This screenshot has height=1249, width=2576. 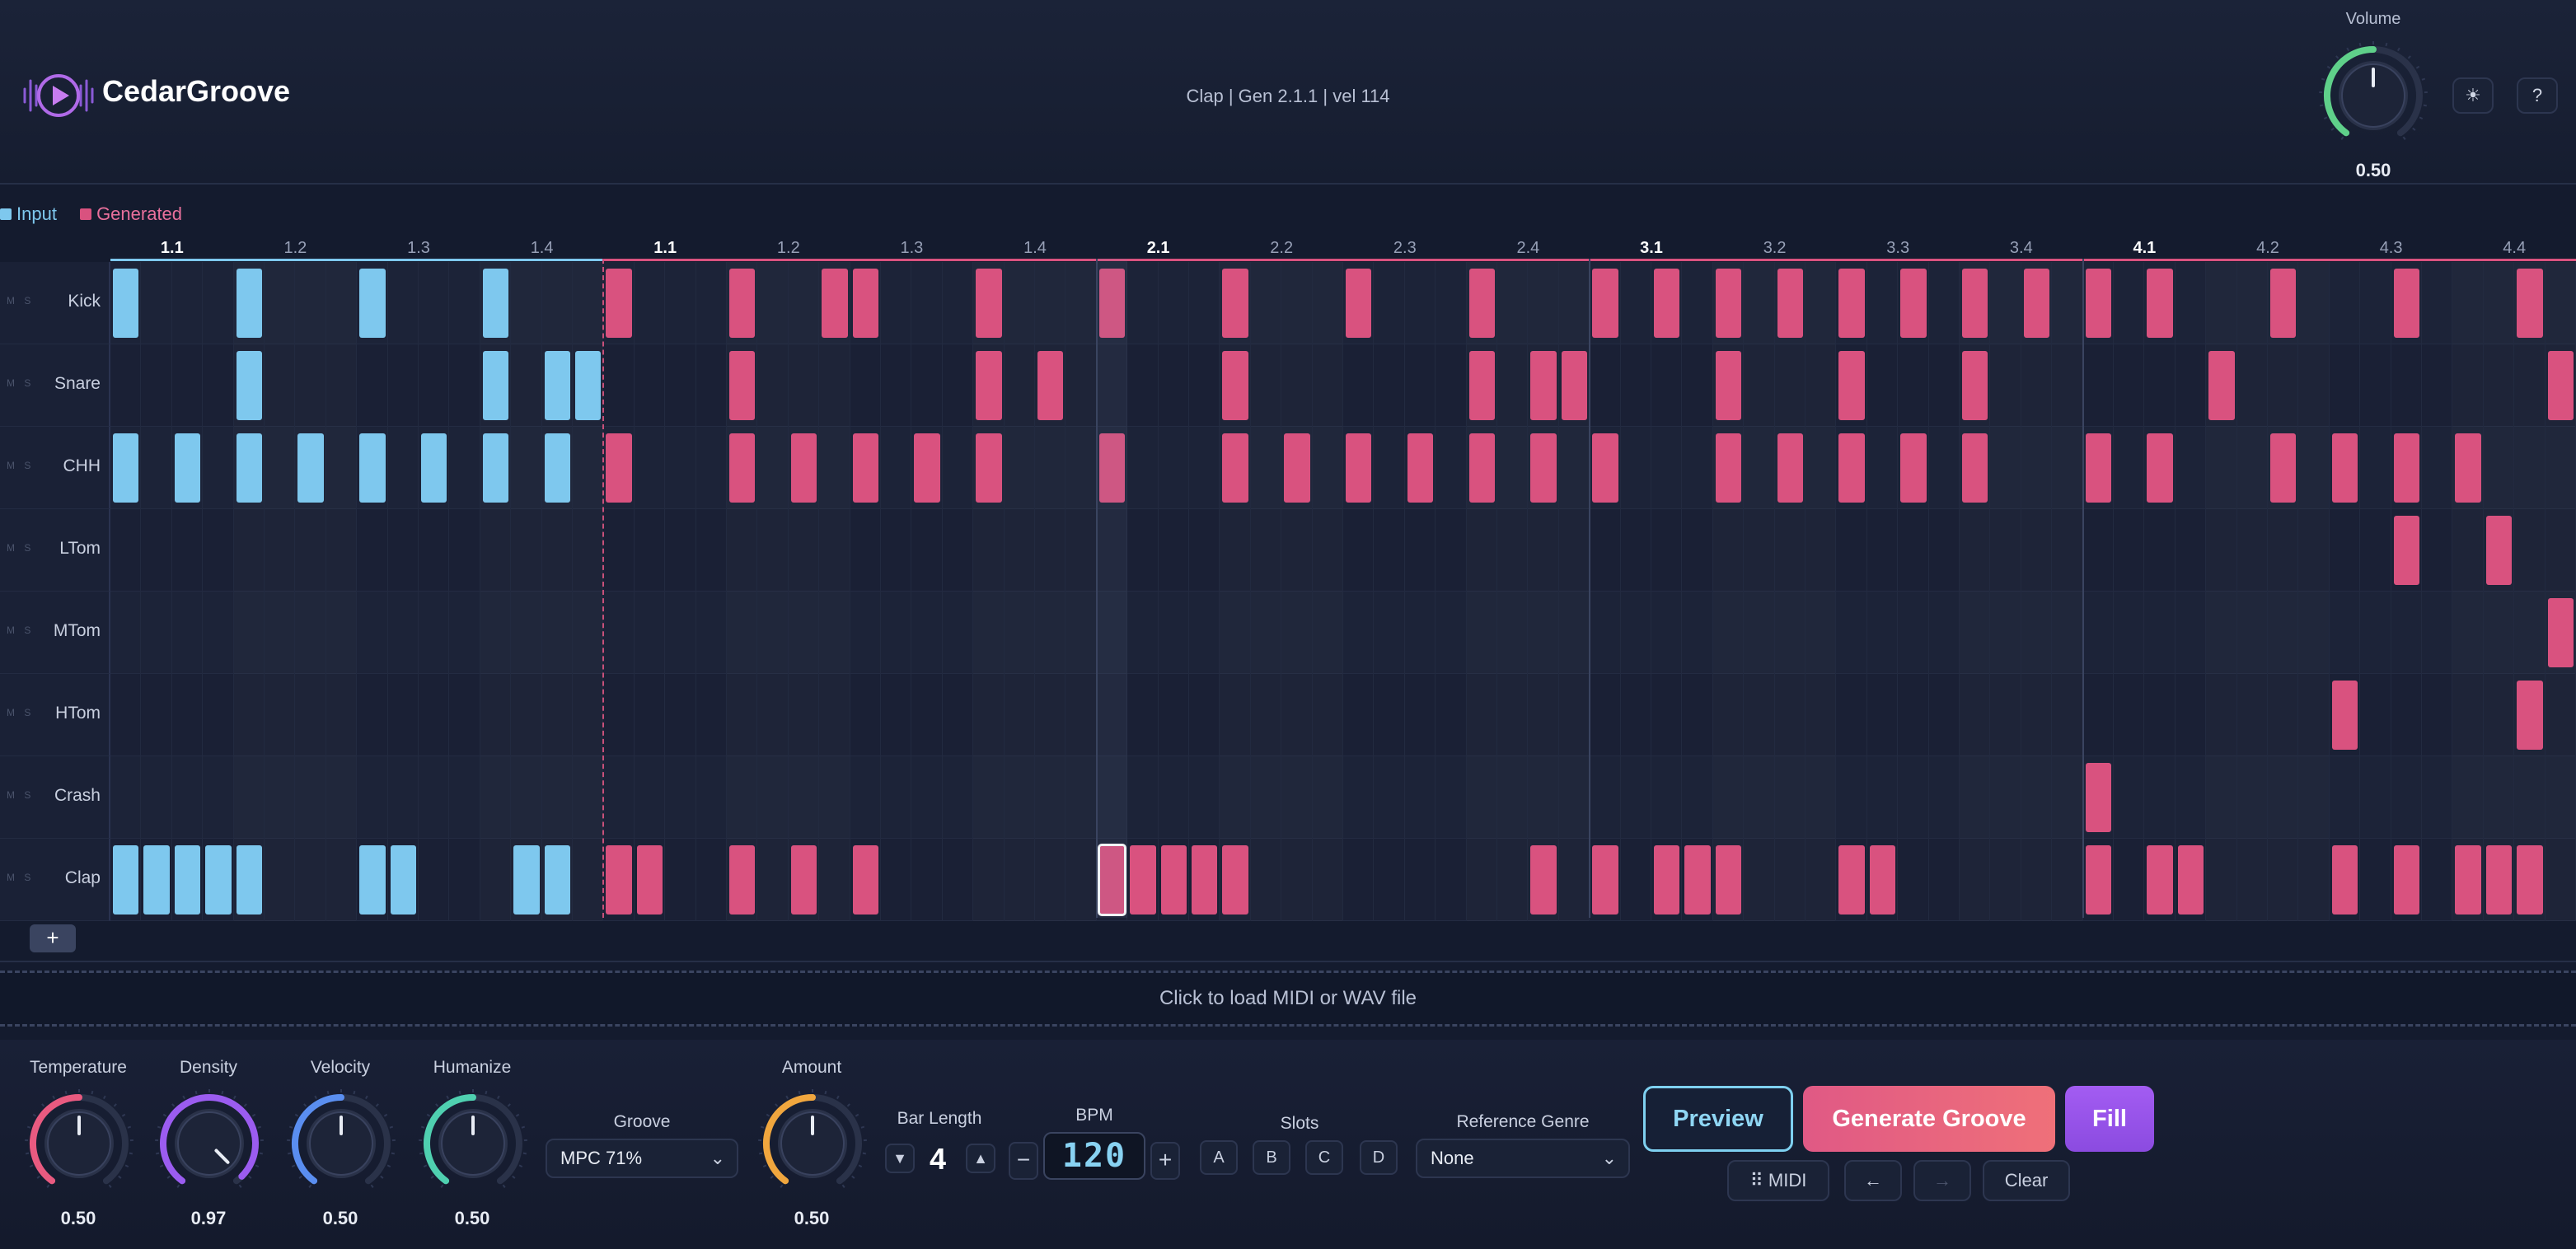 I want to click on bpm-increase-button: +, so click(x=1165, y=1161).